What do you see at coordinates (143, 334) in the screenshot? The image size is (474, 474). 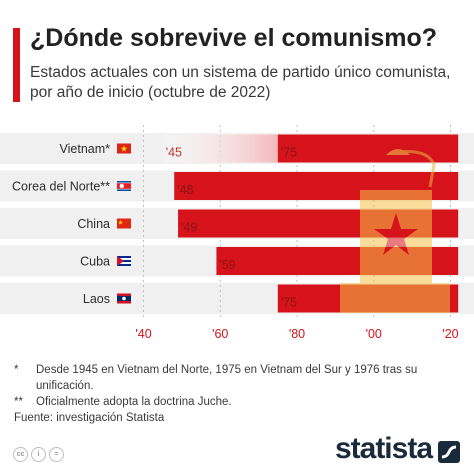 I see `x-tick-label: '40` at bounding box center [143, 334].